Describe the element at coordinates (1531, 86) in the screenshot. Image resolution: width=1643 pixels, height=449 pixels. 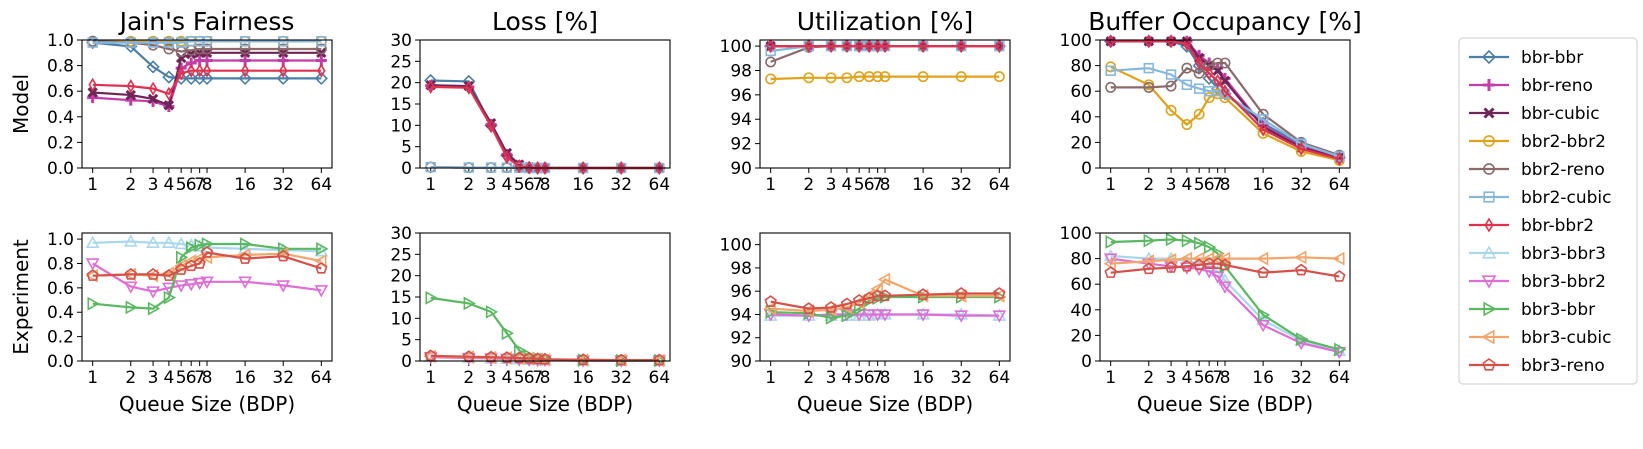
I see `legend-entry-bbr-reno: bbr-reno` at that location.